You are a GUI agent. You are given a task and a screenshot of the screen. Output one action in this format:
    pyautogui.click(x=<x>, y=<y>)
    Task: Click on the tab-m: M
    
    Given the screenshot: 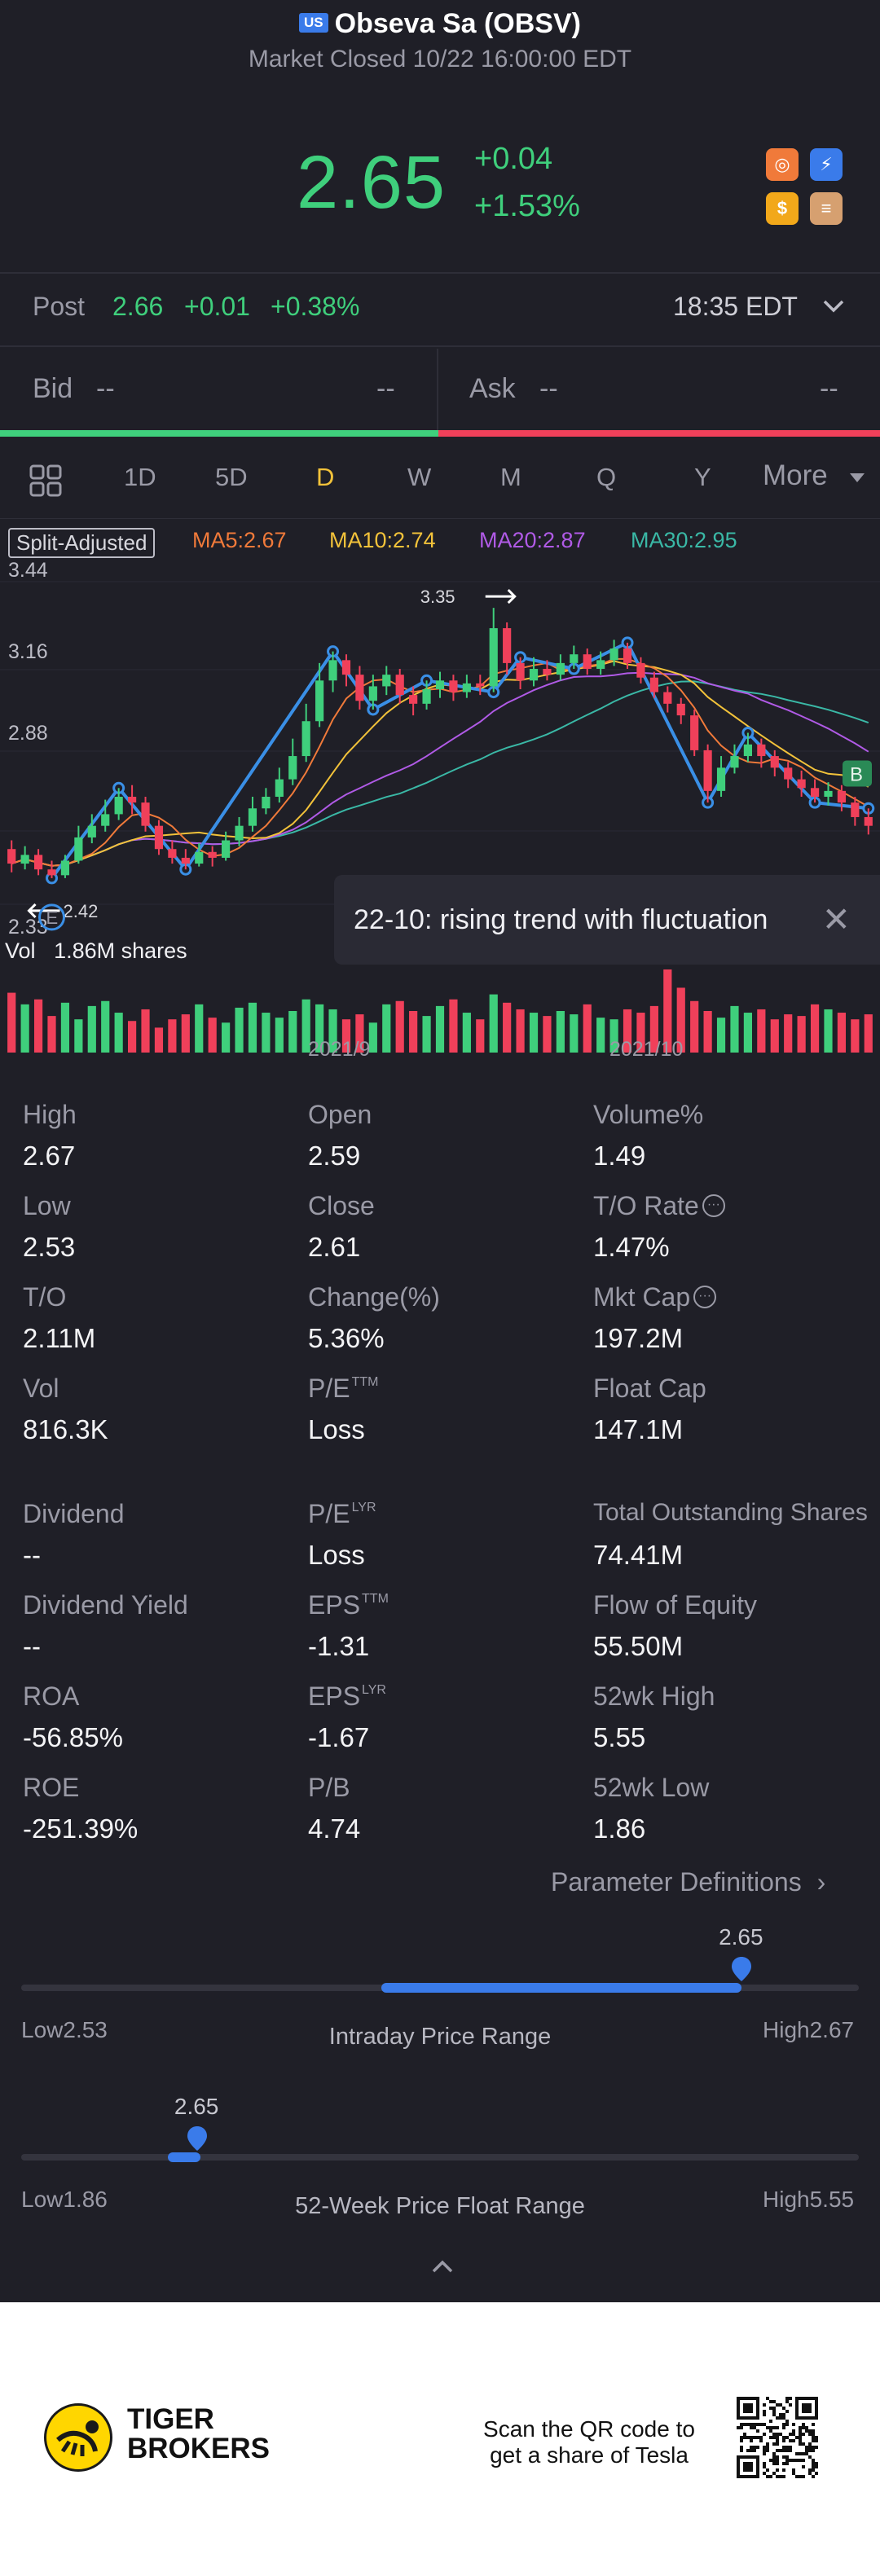 What is the action you would take?
    pyautogui.click(x=510, y=477)
    